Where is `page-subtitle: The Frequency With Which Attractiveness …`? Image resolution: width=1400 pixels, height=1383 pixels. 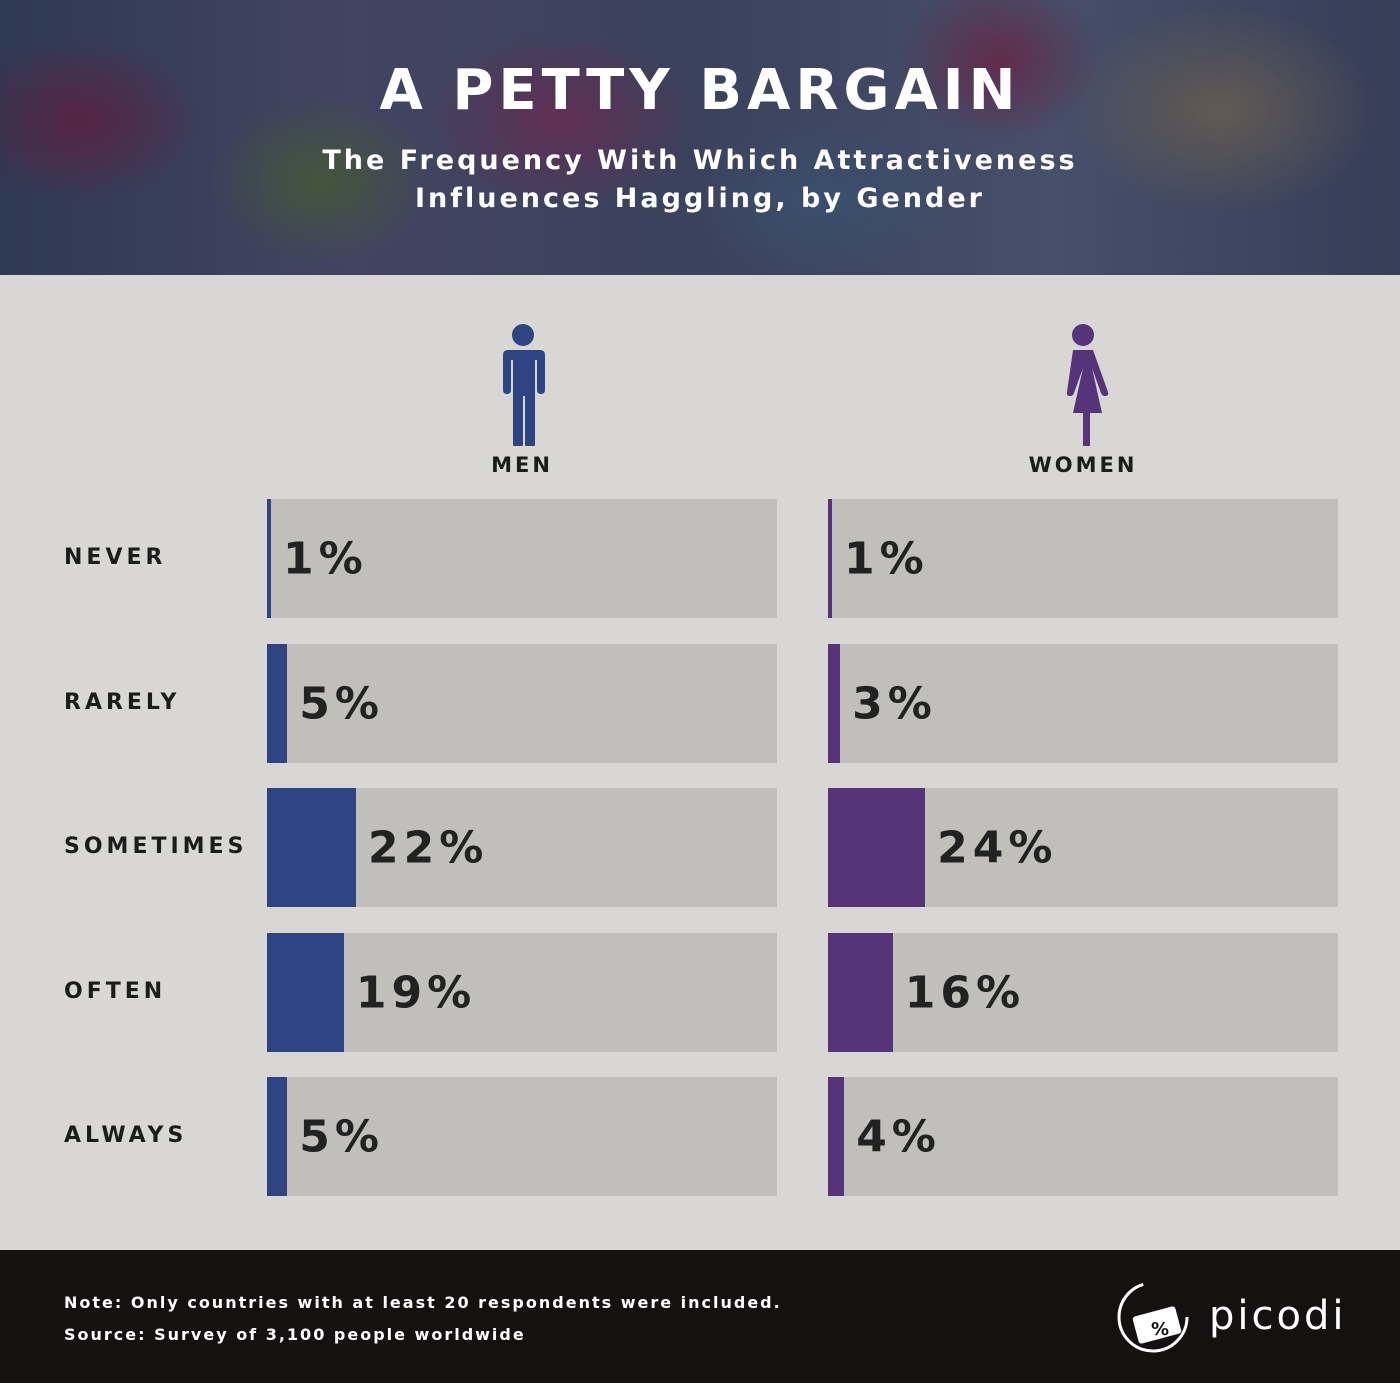 page-subtitle: The Frequency With Which Attractiveness … is located at coordinates (700, 180).